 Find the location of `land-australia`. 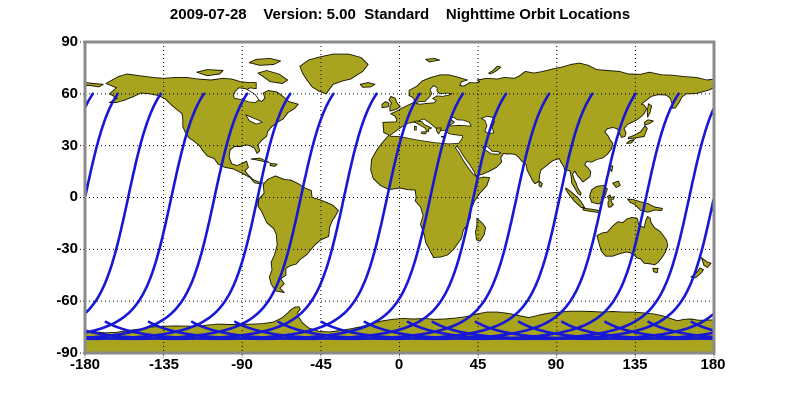

land-australia is located at coordinates (632, 241).